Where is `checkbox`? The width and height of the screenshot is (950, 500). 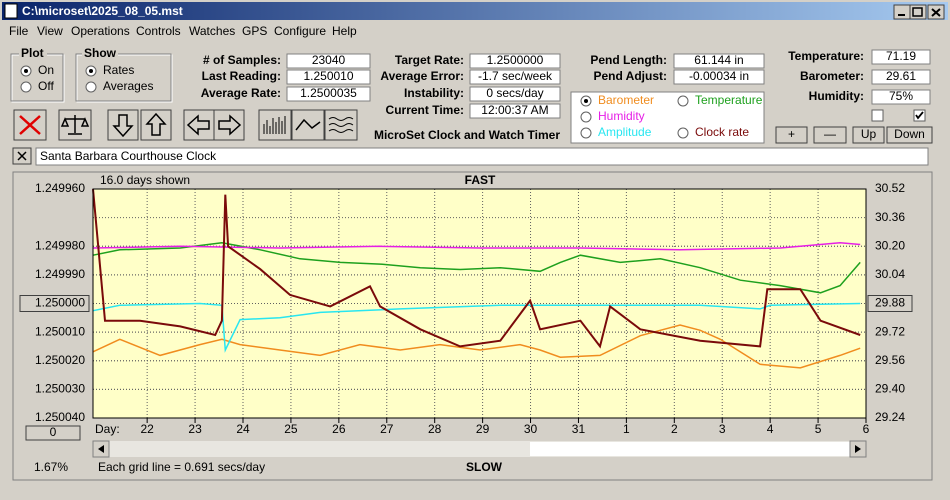
checkbox is located at coordinates (877, 115).